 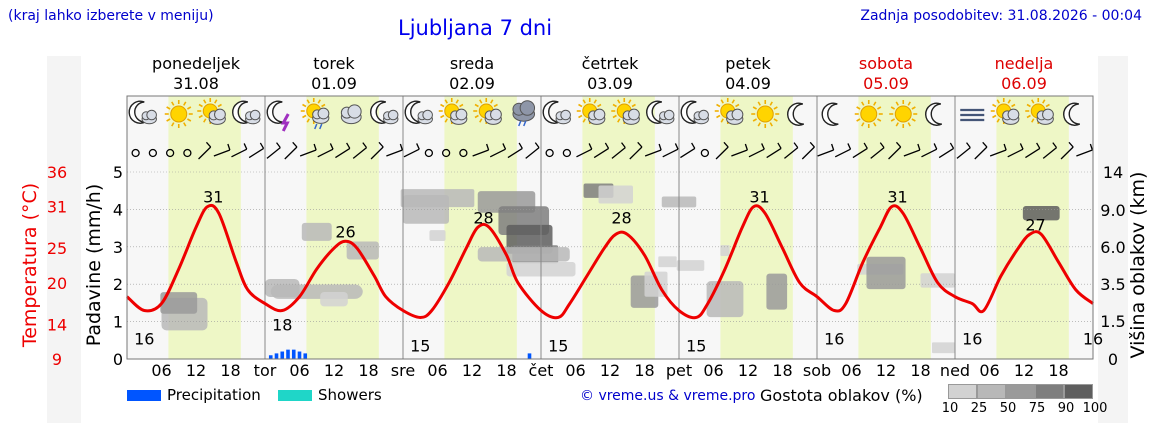 I want to click on temperature-data-label: 18, so click(x=282, y=325).